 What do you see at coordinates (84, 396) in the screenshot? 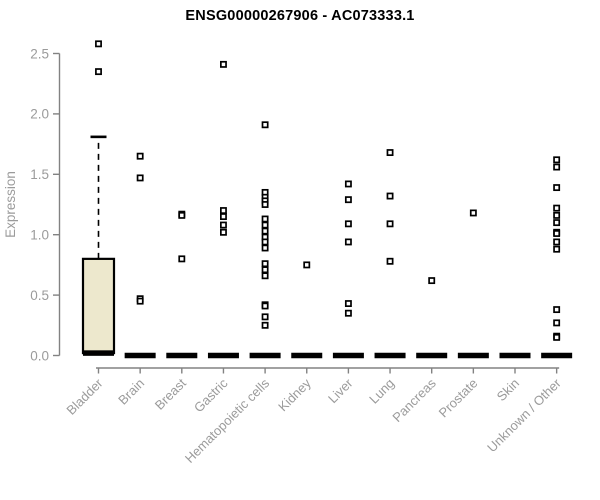
I see `x-category-label: Bladder` at bounding box center [84, 396].